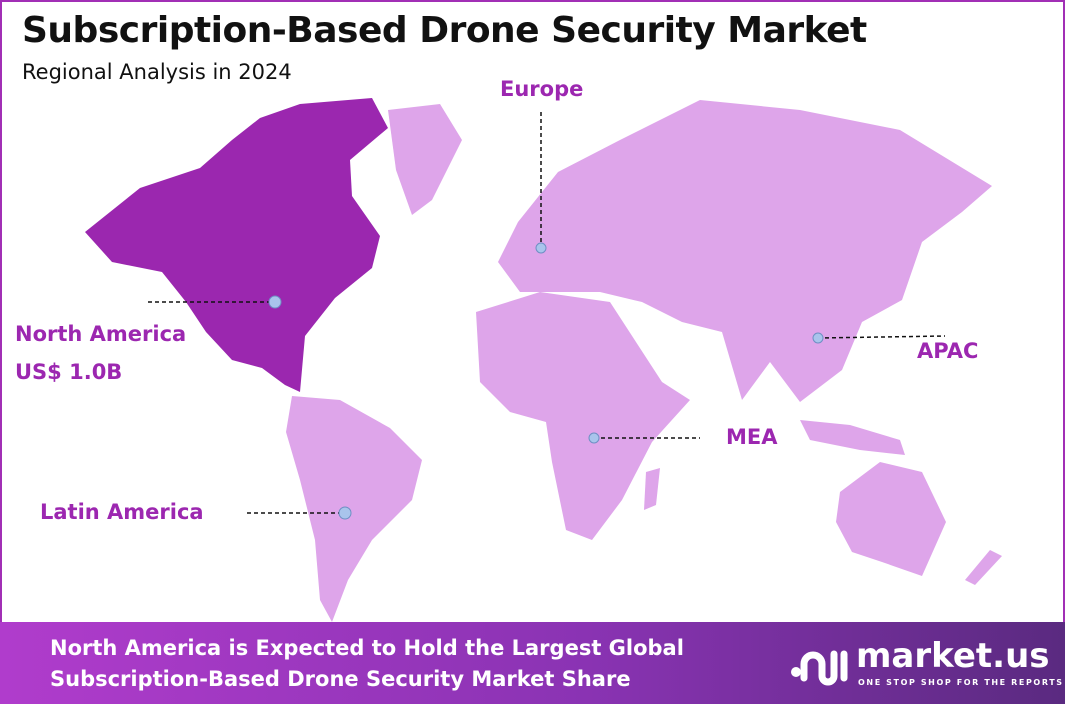 The height and width of the screenshot is (704, 1065). What do you see at coordinates (122, 512) in the screenshot?
I see `latin-america-label: Latin America` at bounding box center [122, 512].